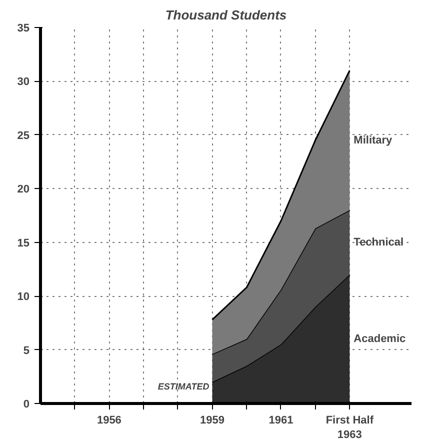 Image resolution: width=421 pixels, height=448 pixels. What do you see at coordinates (23, 243) in the screenshot?
I see `y-tick-label: 15` at bounding box center [23, 243].